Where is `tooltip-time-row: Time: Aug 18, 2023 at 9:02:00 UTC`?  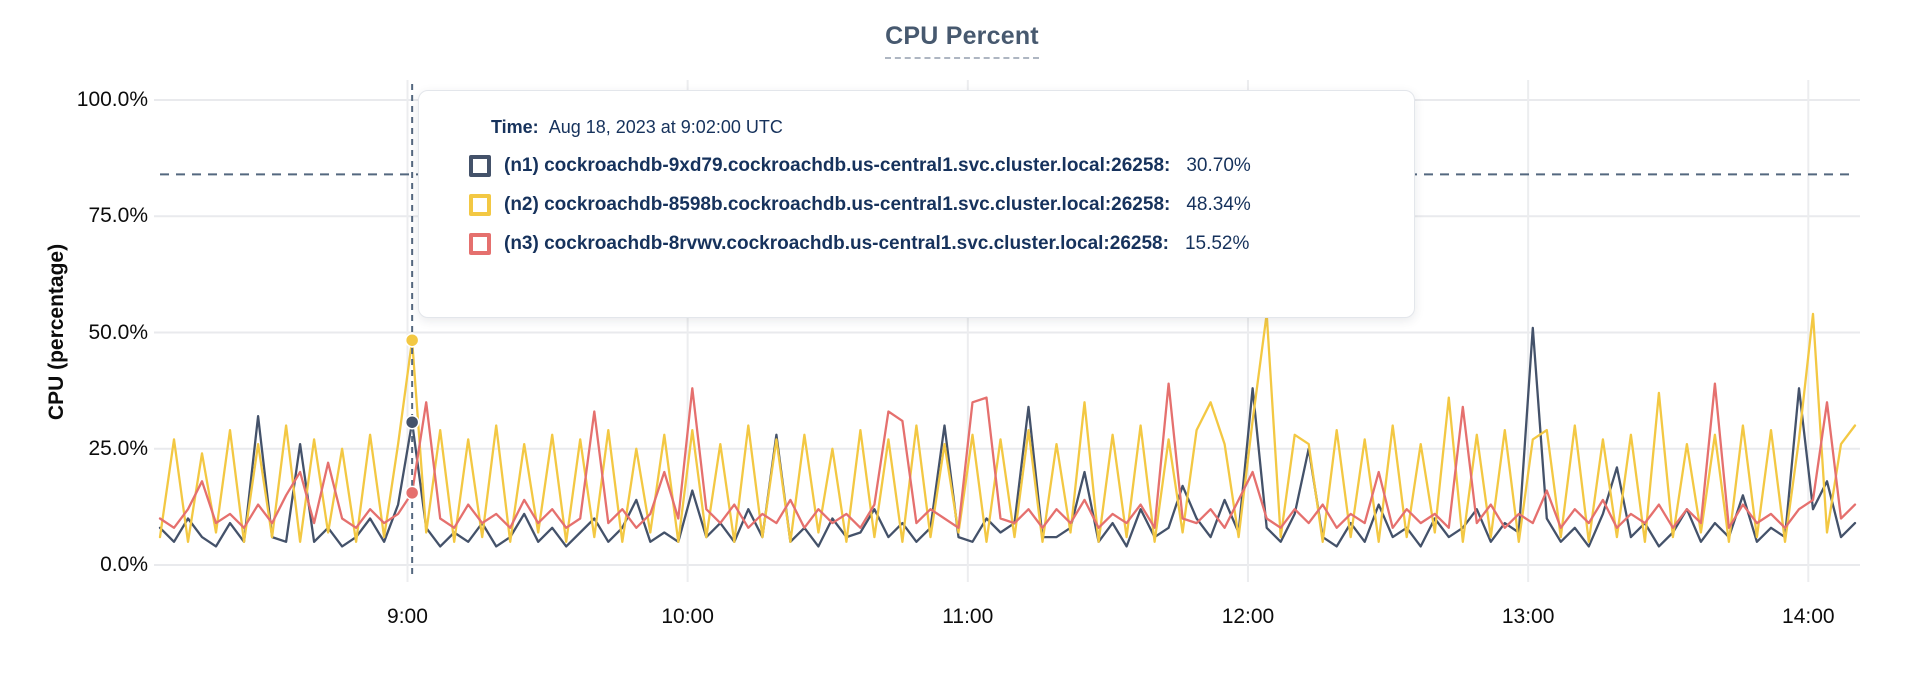 tooltip-time-row: Time: Aug 18, 2023 at 9:02:00 UTC is located at coordinates (938, 127).